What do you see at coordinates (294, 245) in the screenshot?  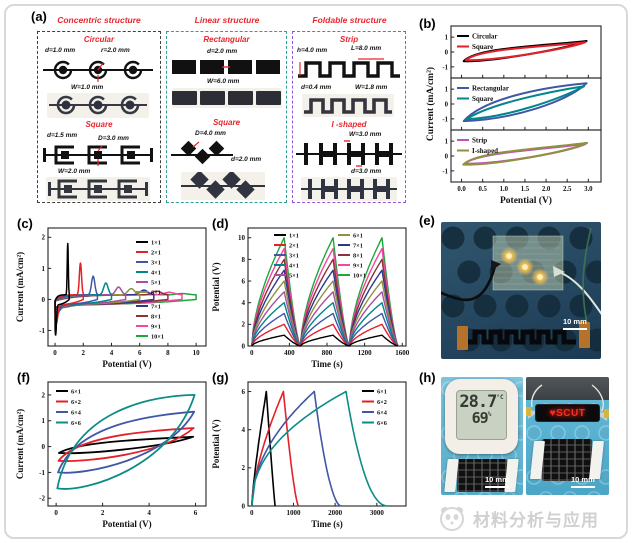 I see `svg-text: 2×1` at bounding box center [294, 245].